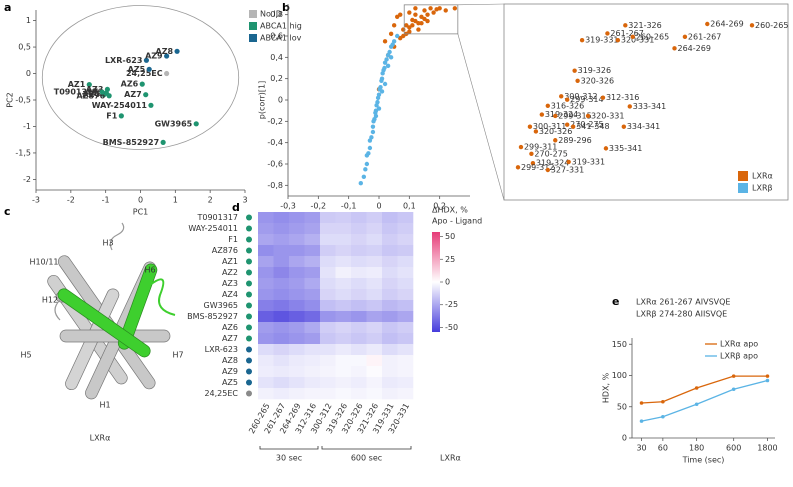 This screenshot has width=793, height=487. Describe the element at coordinates (28, 73) in the screenshot. I see `y-tick-label: 0` at that location.